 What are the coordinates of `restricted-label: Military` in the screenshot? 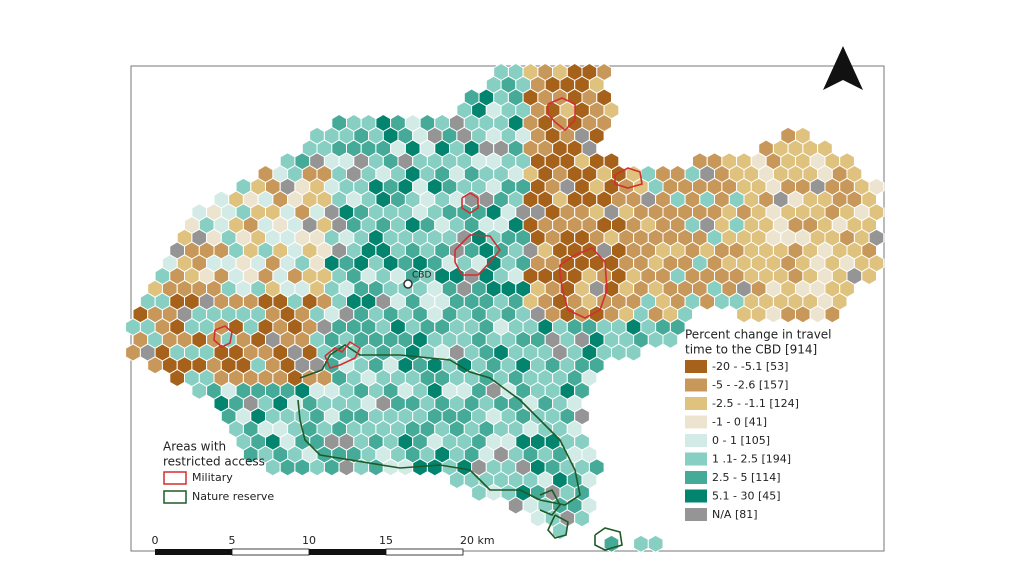 It's located at (212, 477).